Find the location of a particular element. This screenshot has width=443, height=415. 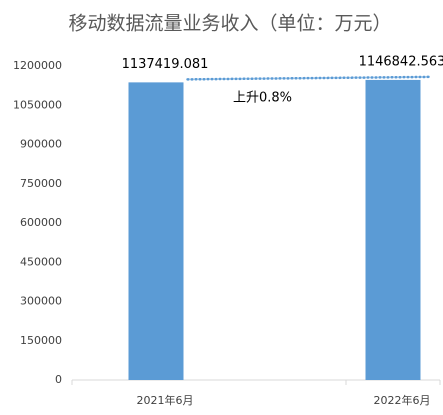

trendline is located at coordinates (308, 78).